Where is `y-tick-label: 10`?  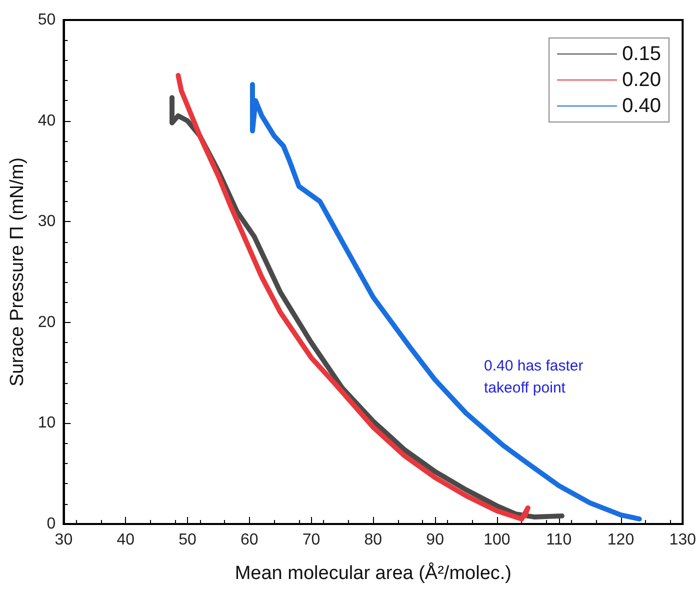
y-tick-label: 10 is located at coordinates (47, 423).